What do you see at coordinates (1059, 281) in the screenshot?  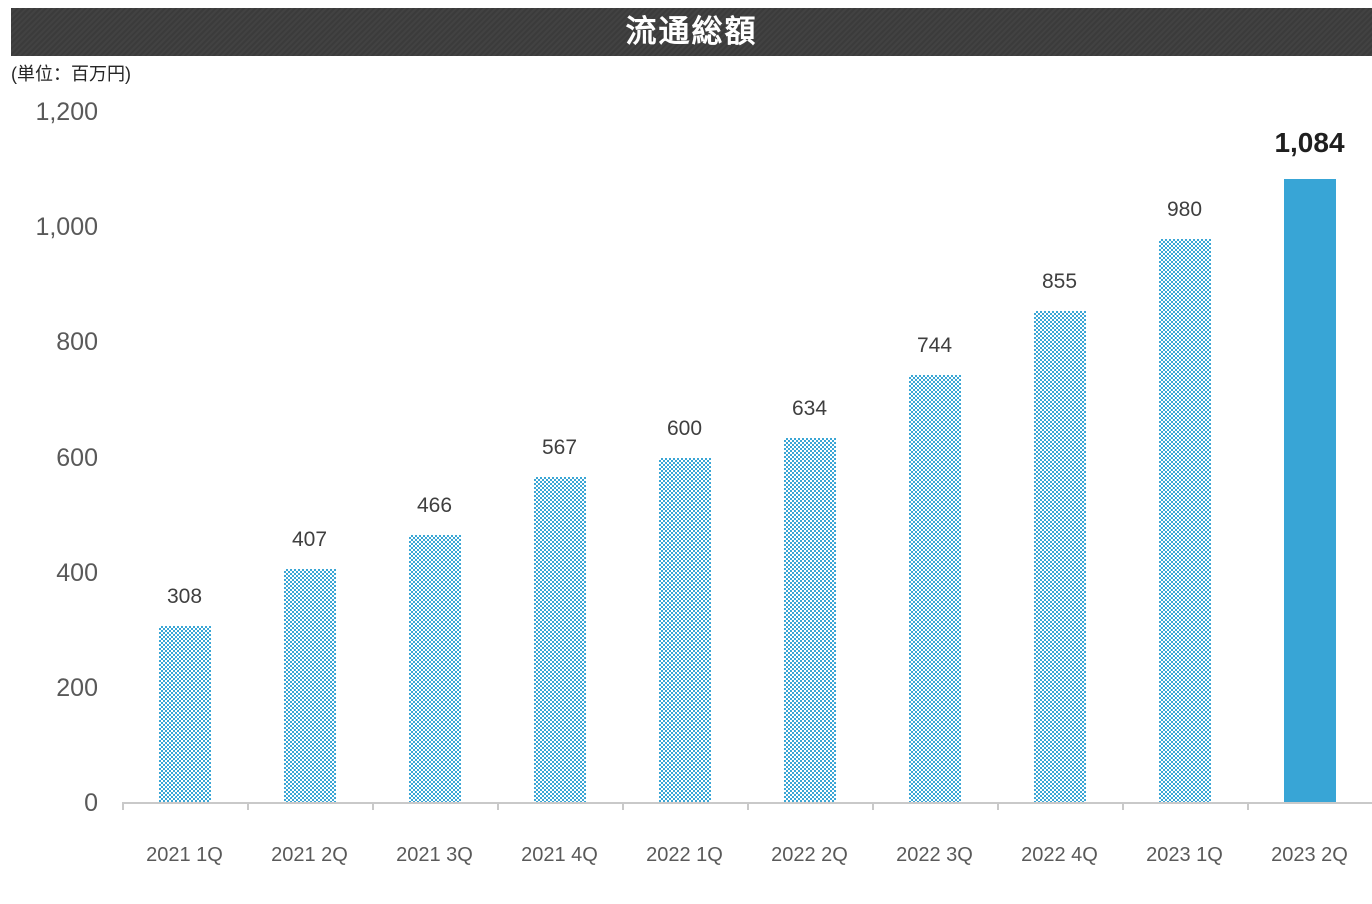 I see `value-label-2022-4q: 855` at bounding box center [1059, 281].